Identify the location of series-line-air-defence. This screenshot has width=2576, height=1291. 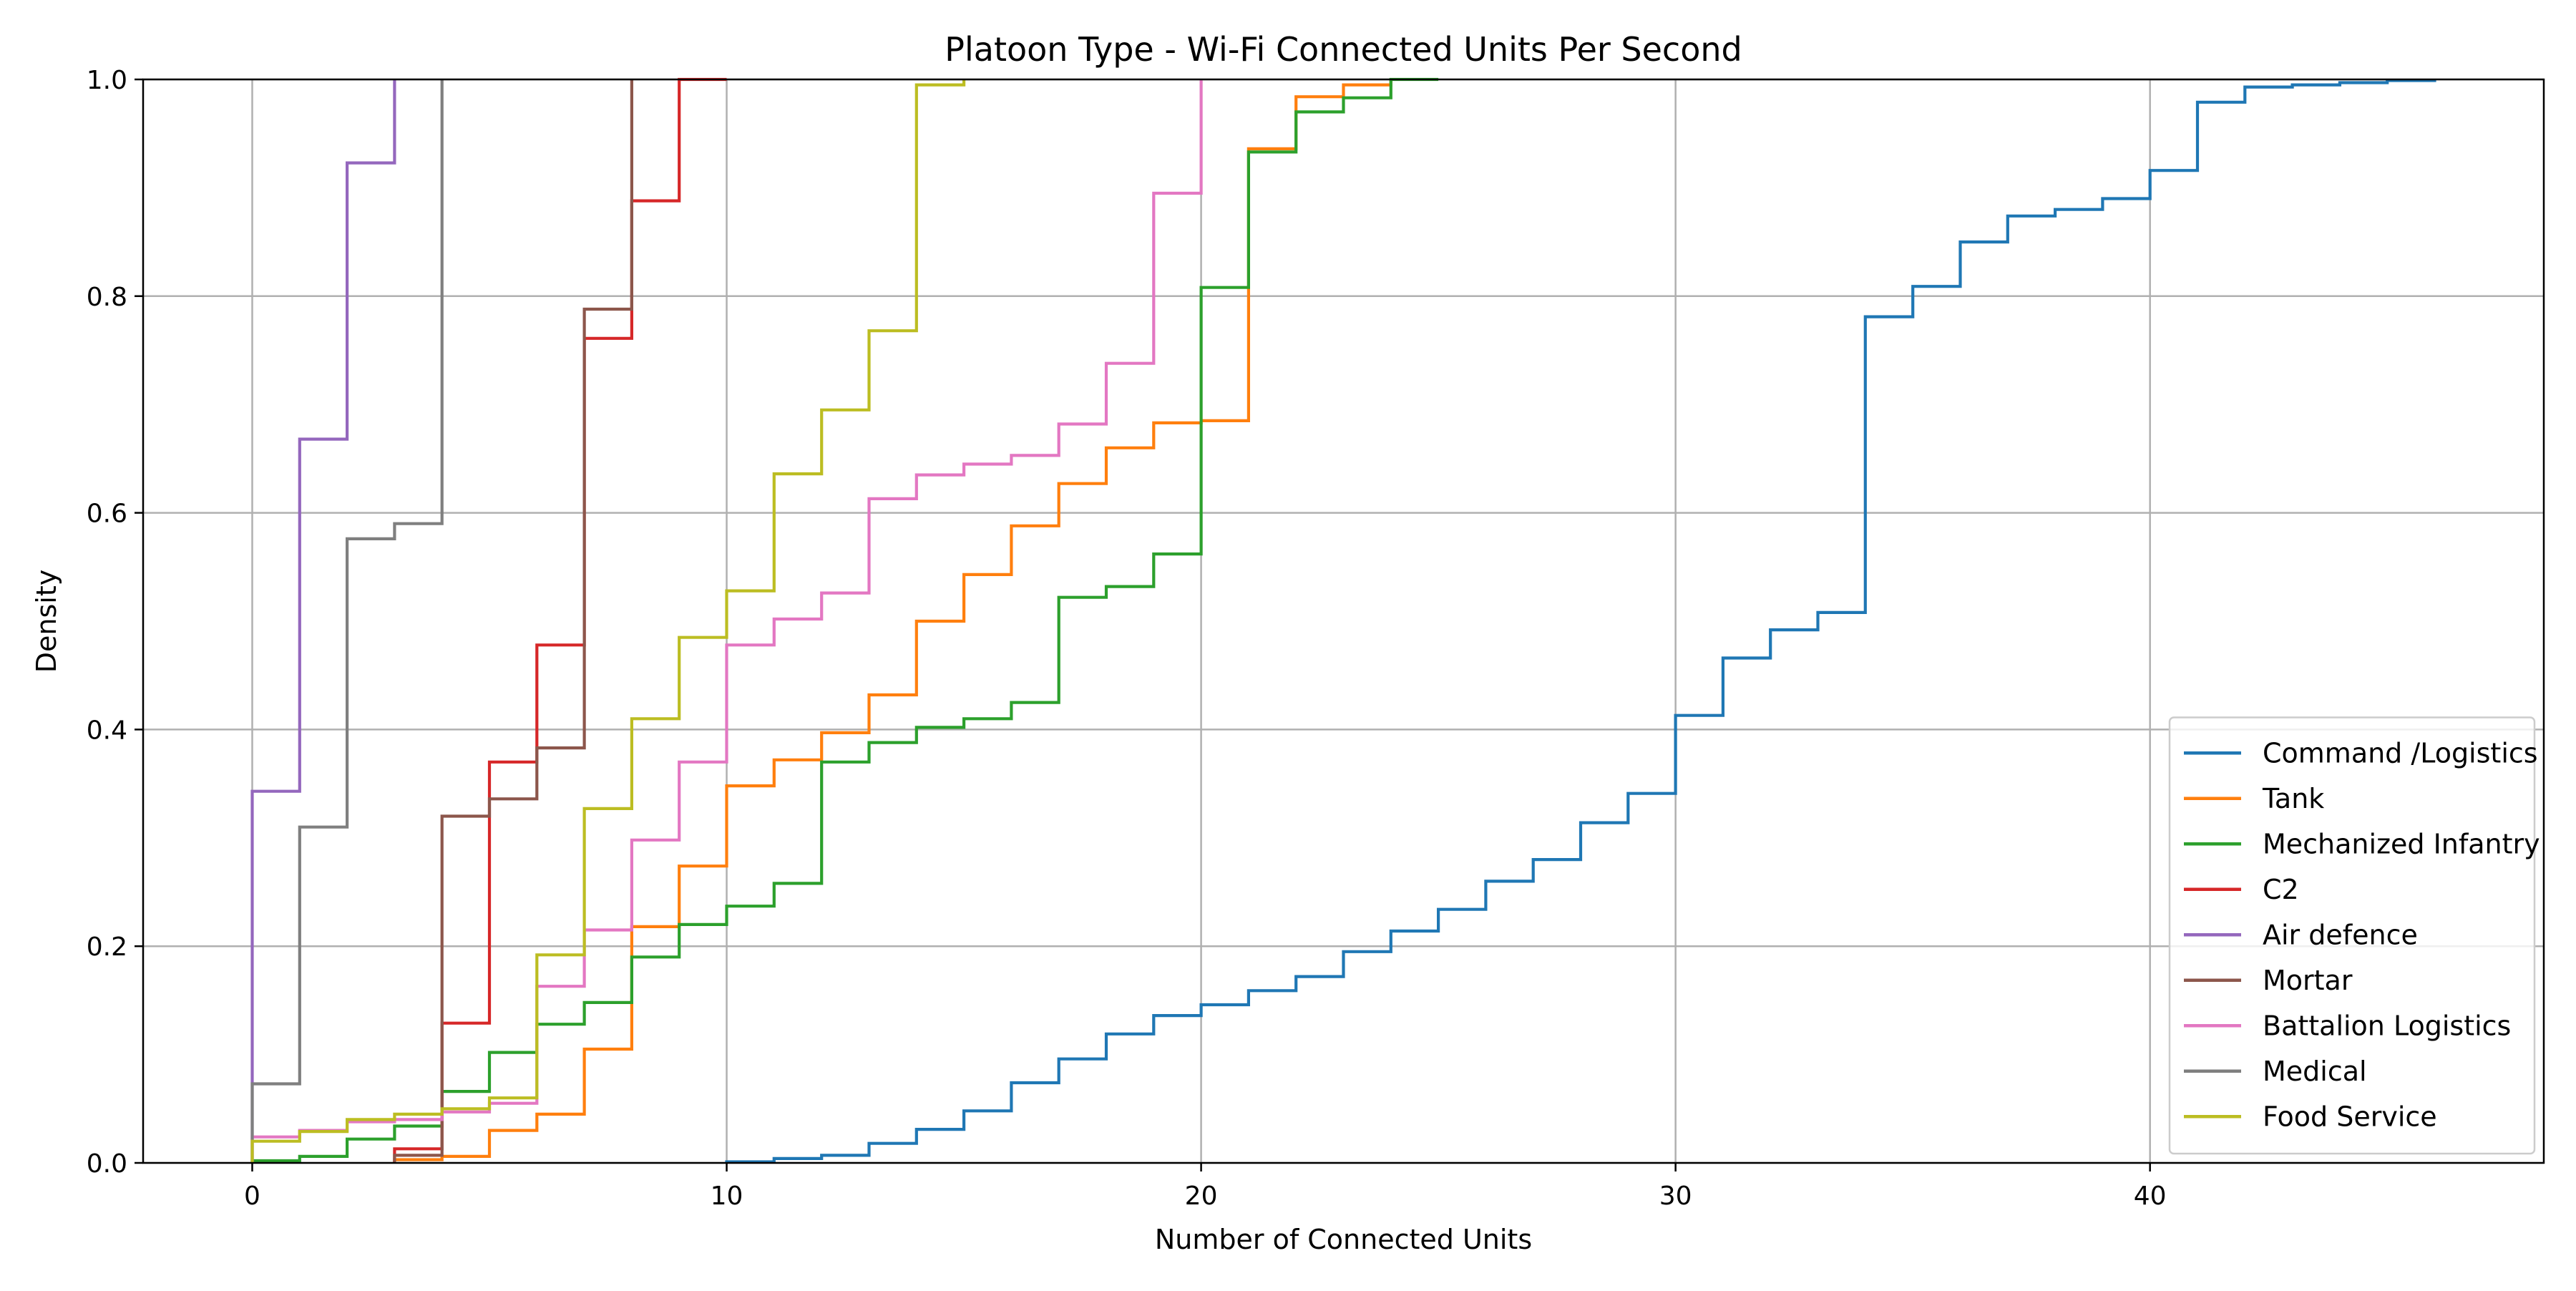
(323, 621).